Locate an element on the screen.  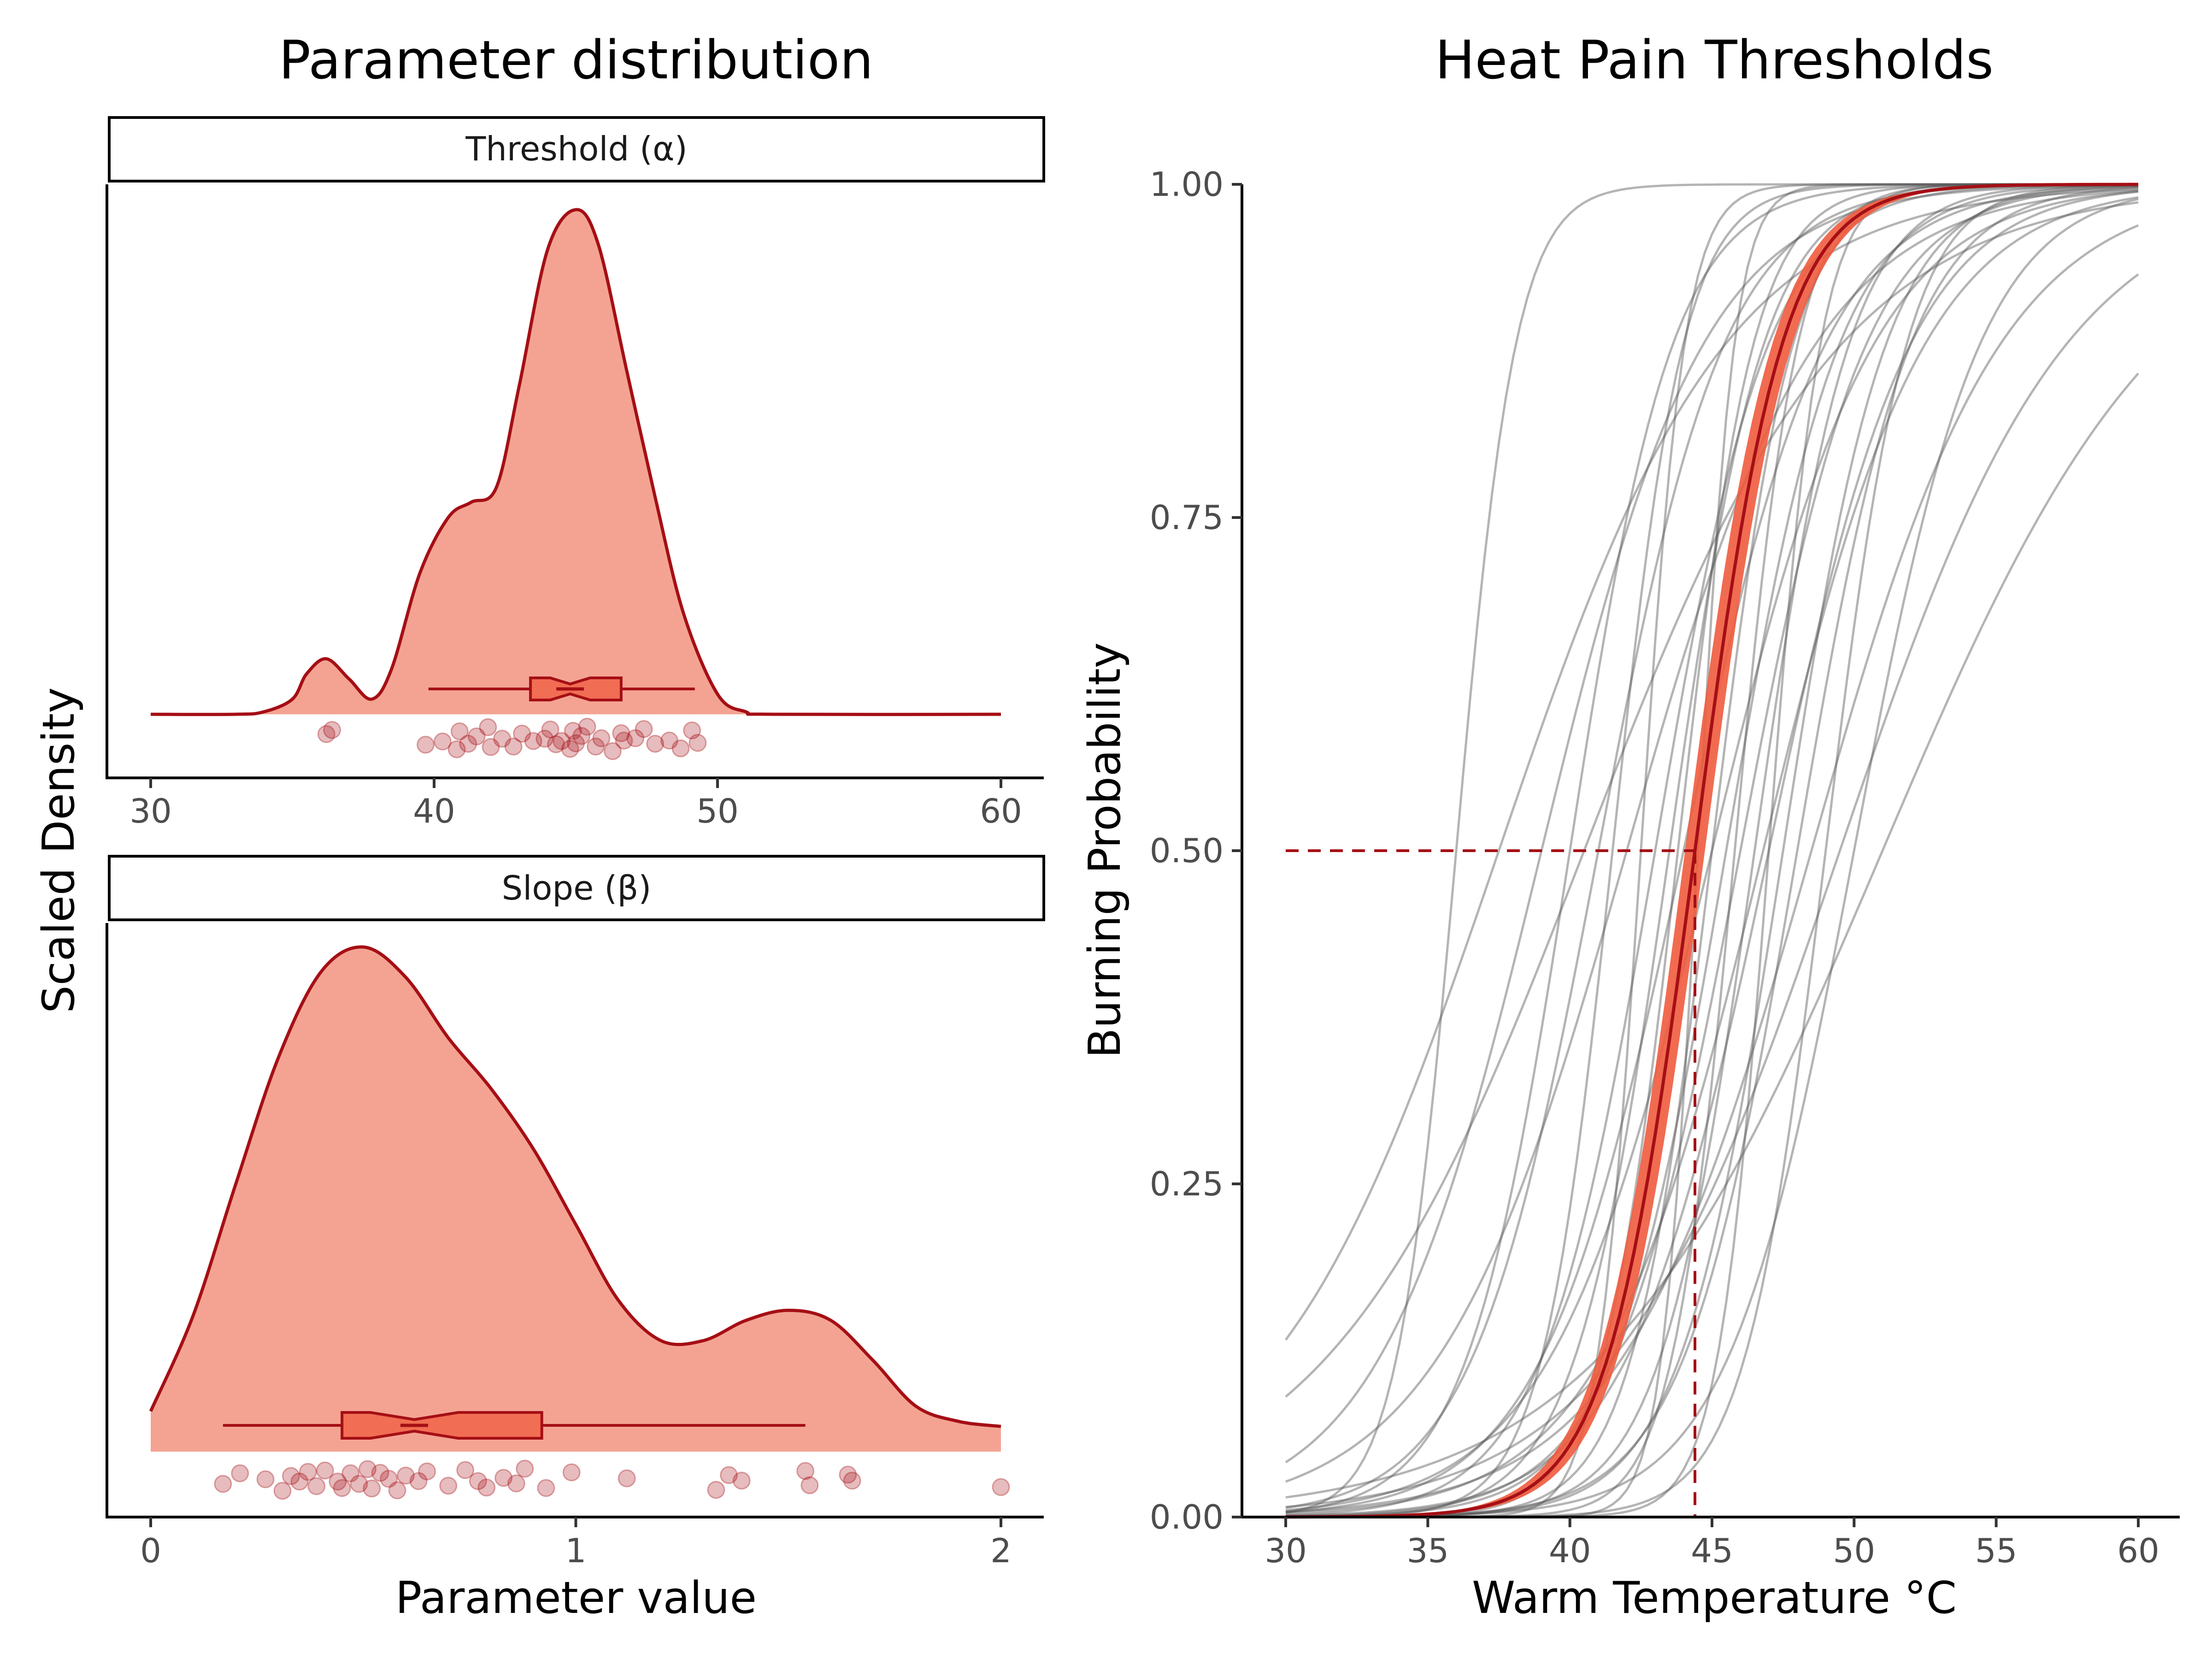
left-y-axis-title: Scaled Density is located at coordinates (59, 850).